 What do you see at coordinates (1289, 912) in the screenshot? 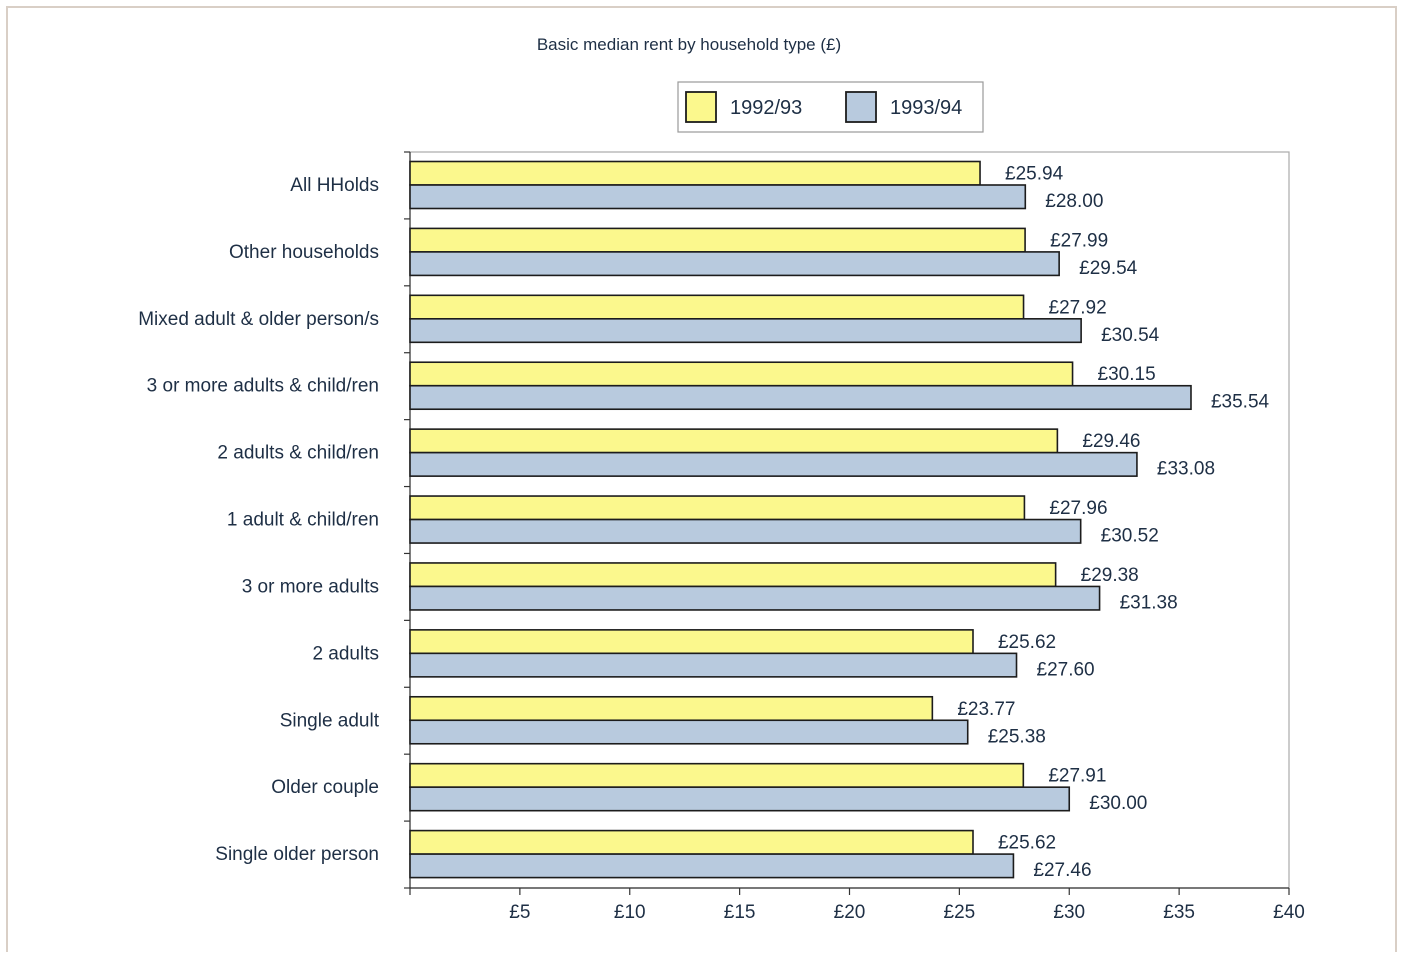
I see `x-tick-label: £40` at bounding box center [1289, 912].